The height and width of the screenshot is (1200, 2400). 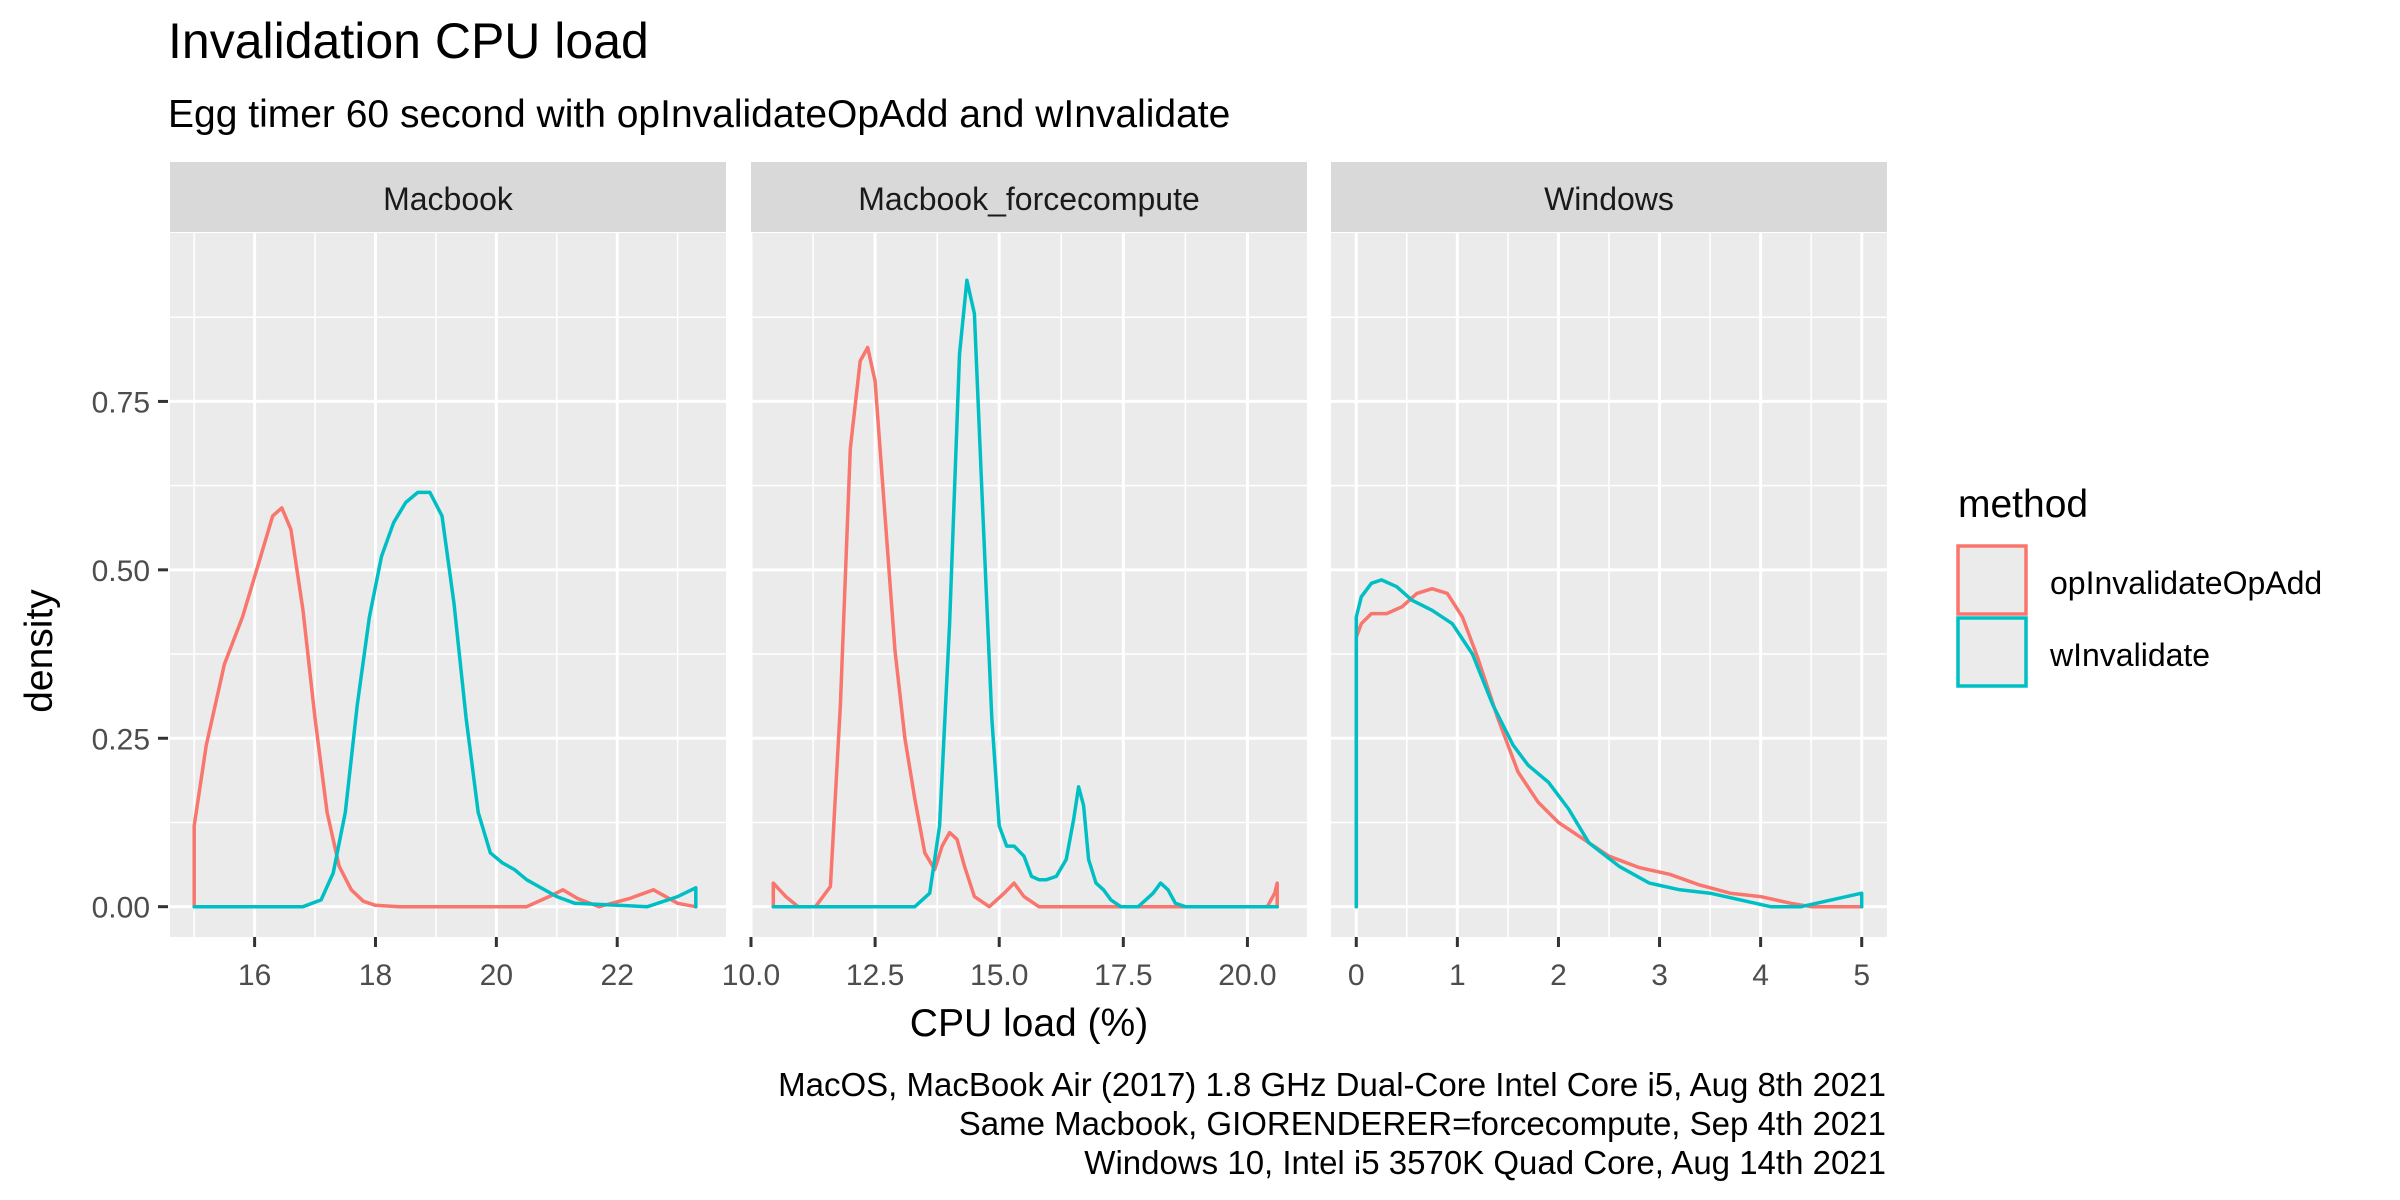 I want to click on x-tick-label: 22, so click(x=617, y=975).